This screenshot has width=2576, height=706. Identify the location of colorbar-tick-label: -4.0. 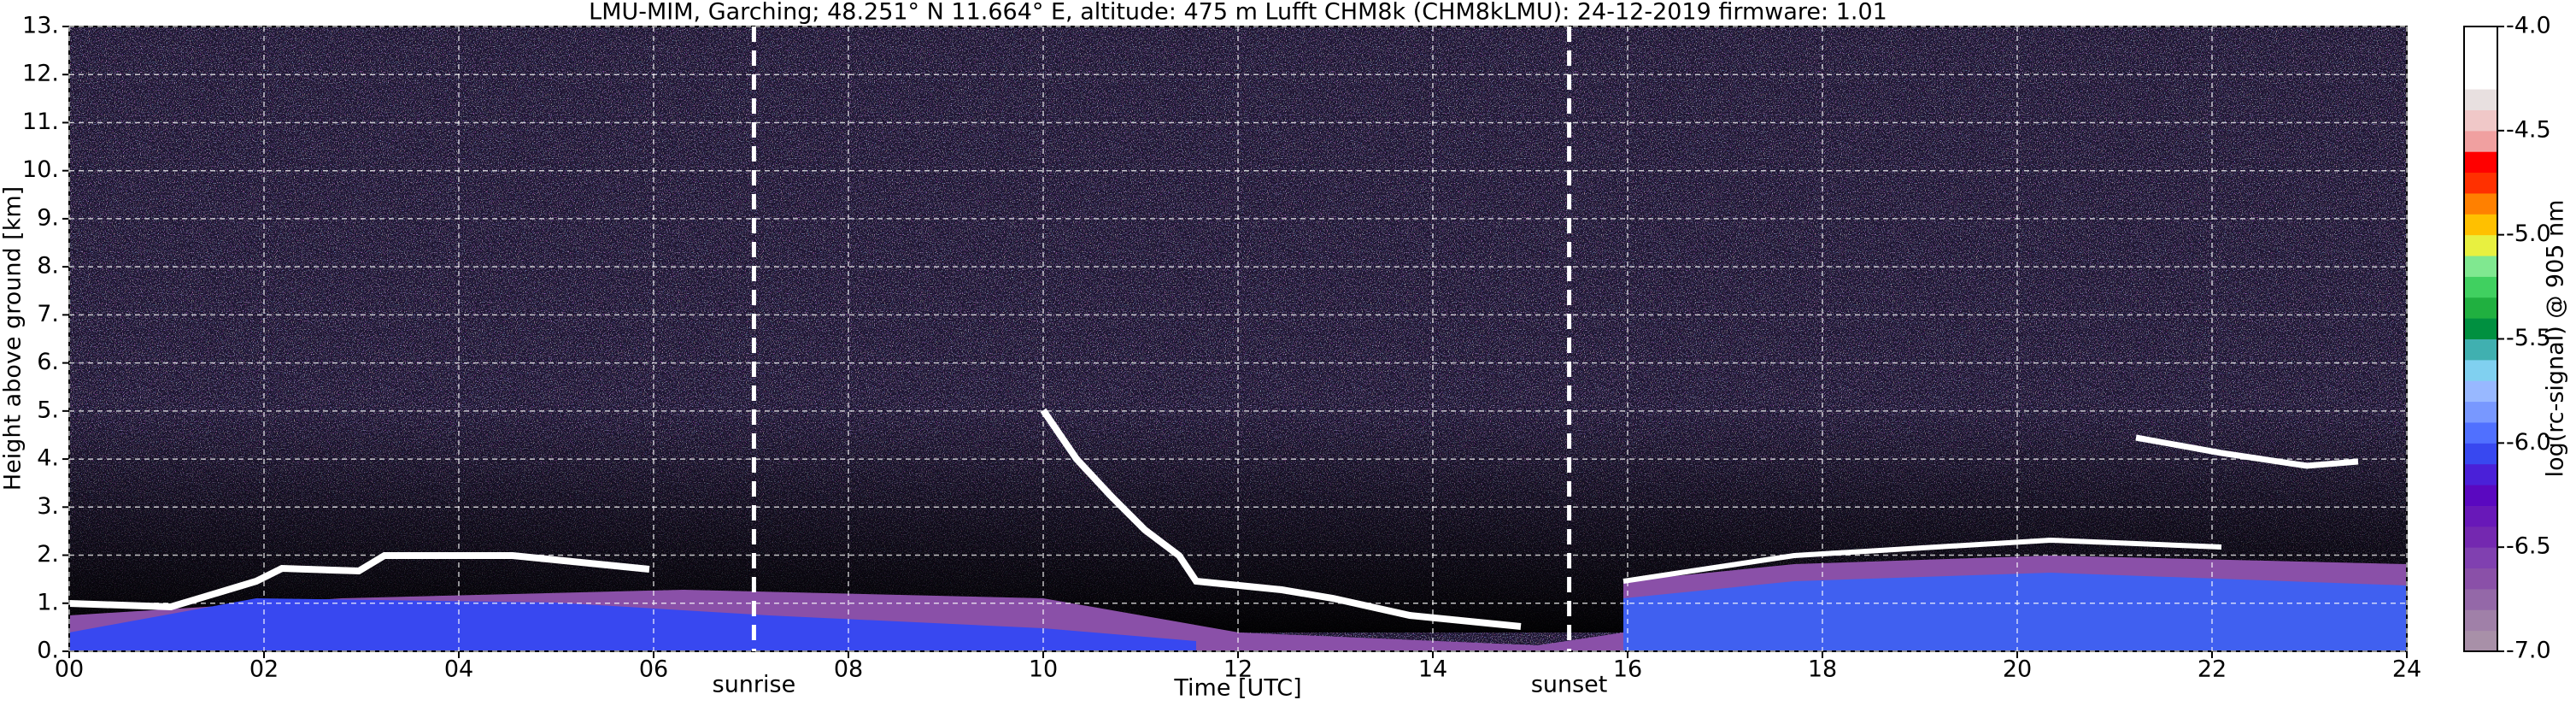
(2528, 26).